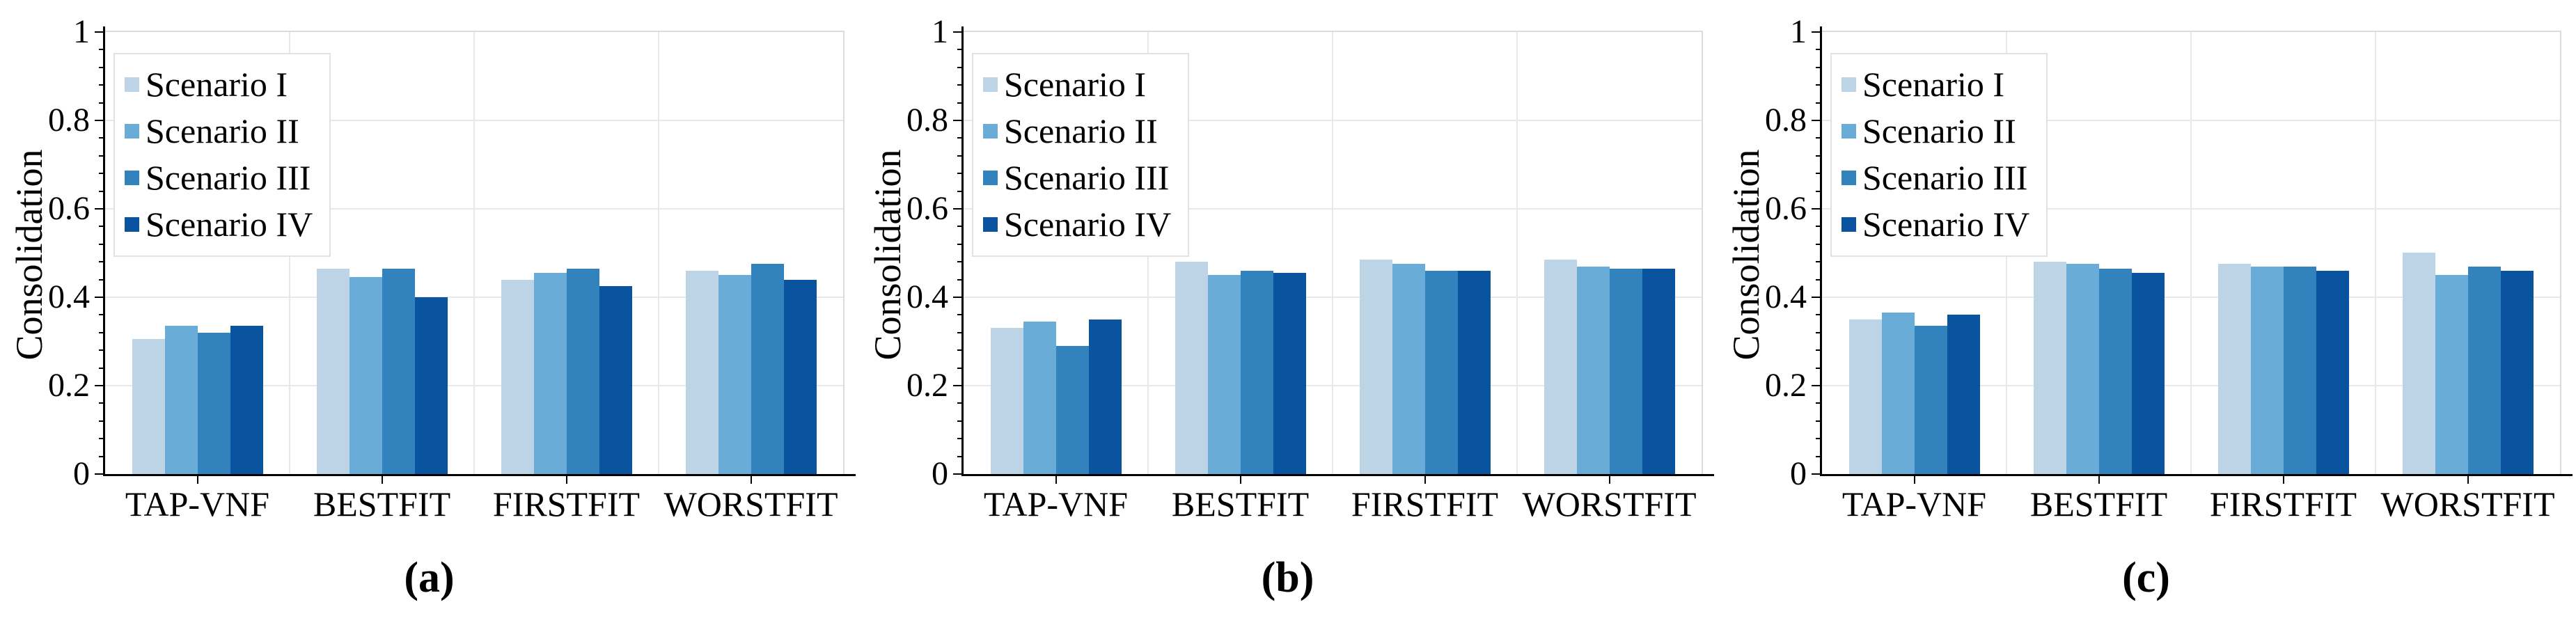 Image resolution: width=2576 pixels, height=623 pixels. What do you see at coordinates (1786, 121) in the screenshot?
I see `y-tick-label: 0.8` at bounding box center [1786, 121].